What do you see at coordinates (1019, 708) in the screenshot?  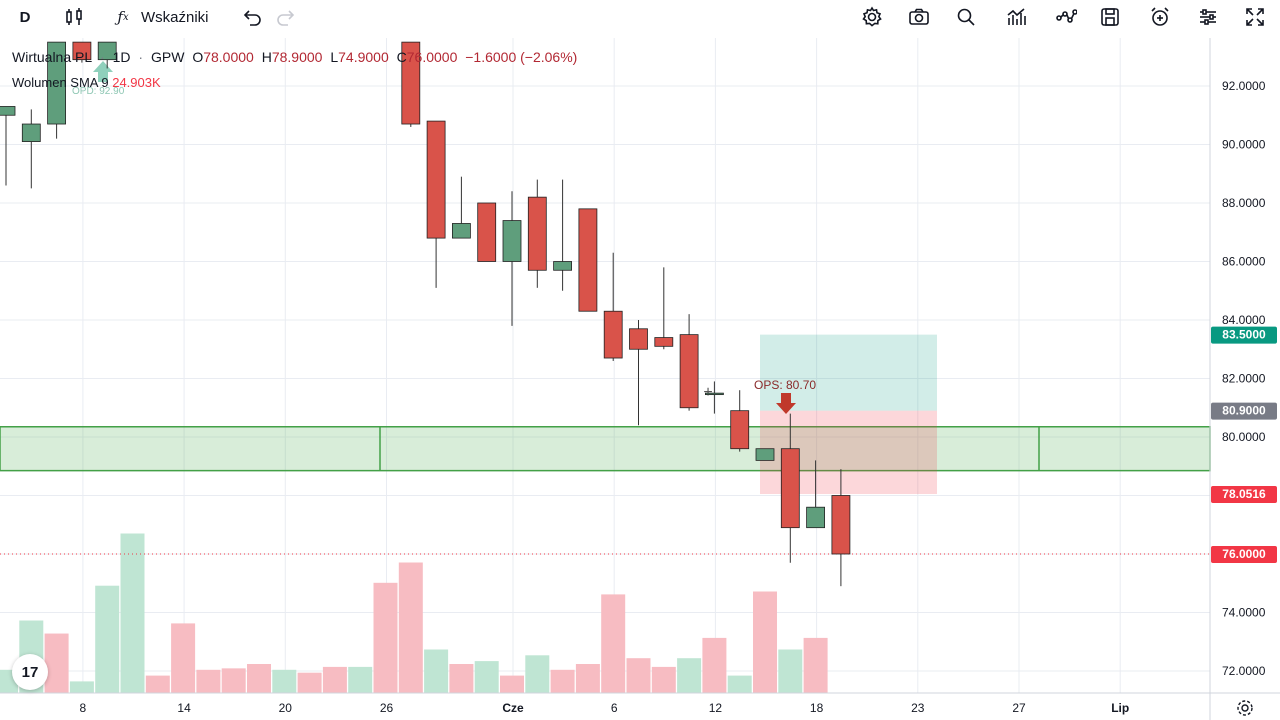 I see `time-tick-label: 27` at bounding box center [1019, 708].